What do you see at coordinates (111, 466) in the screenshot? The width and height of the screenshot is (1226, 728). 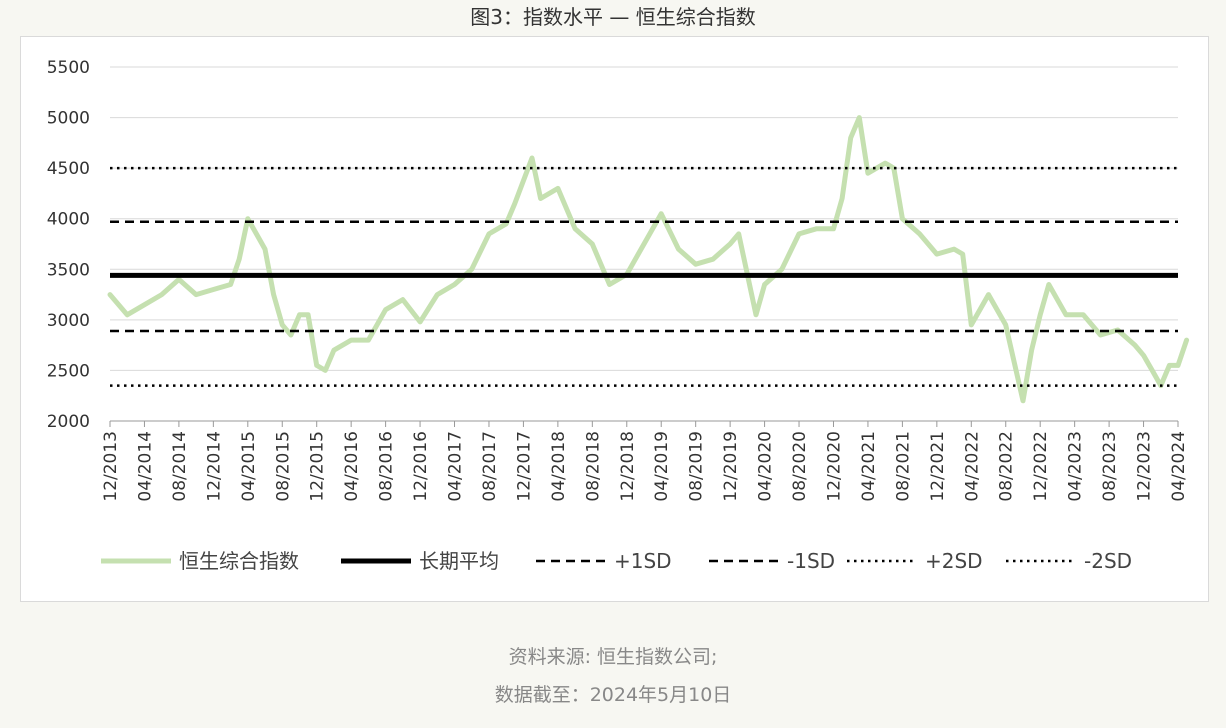 I see `x-tick-label: 12/2013` at bounding box center [111, 466].